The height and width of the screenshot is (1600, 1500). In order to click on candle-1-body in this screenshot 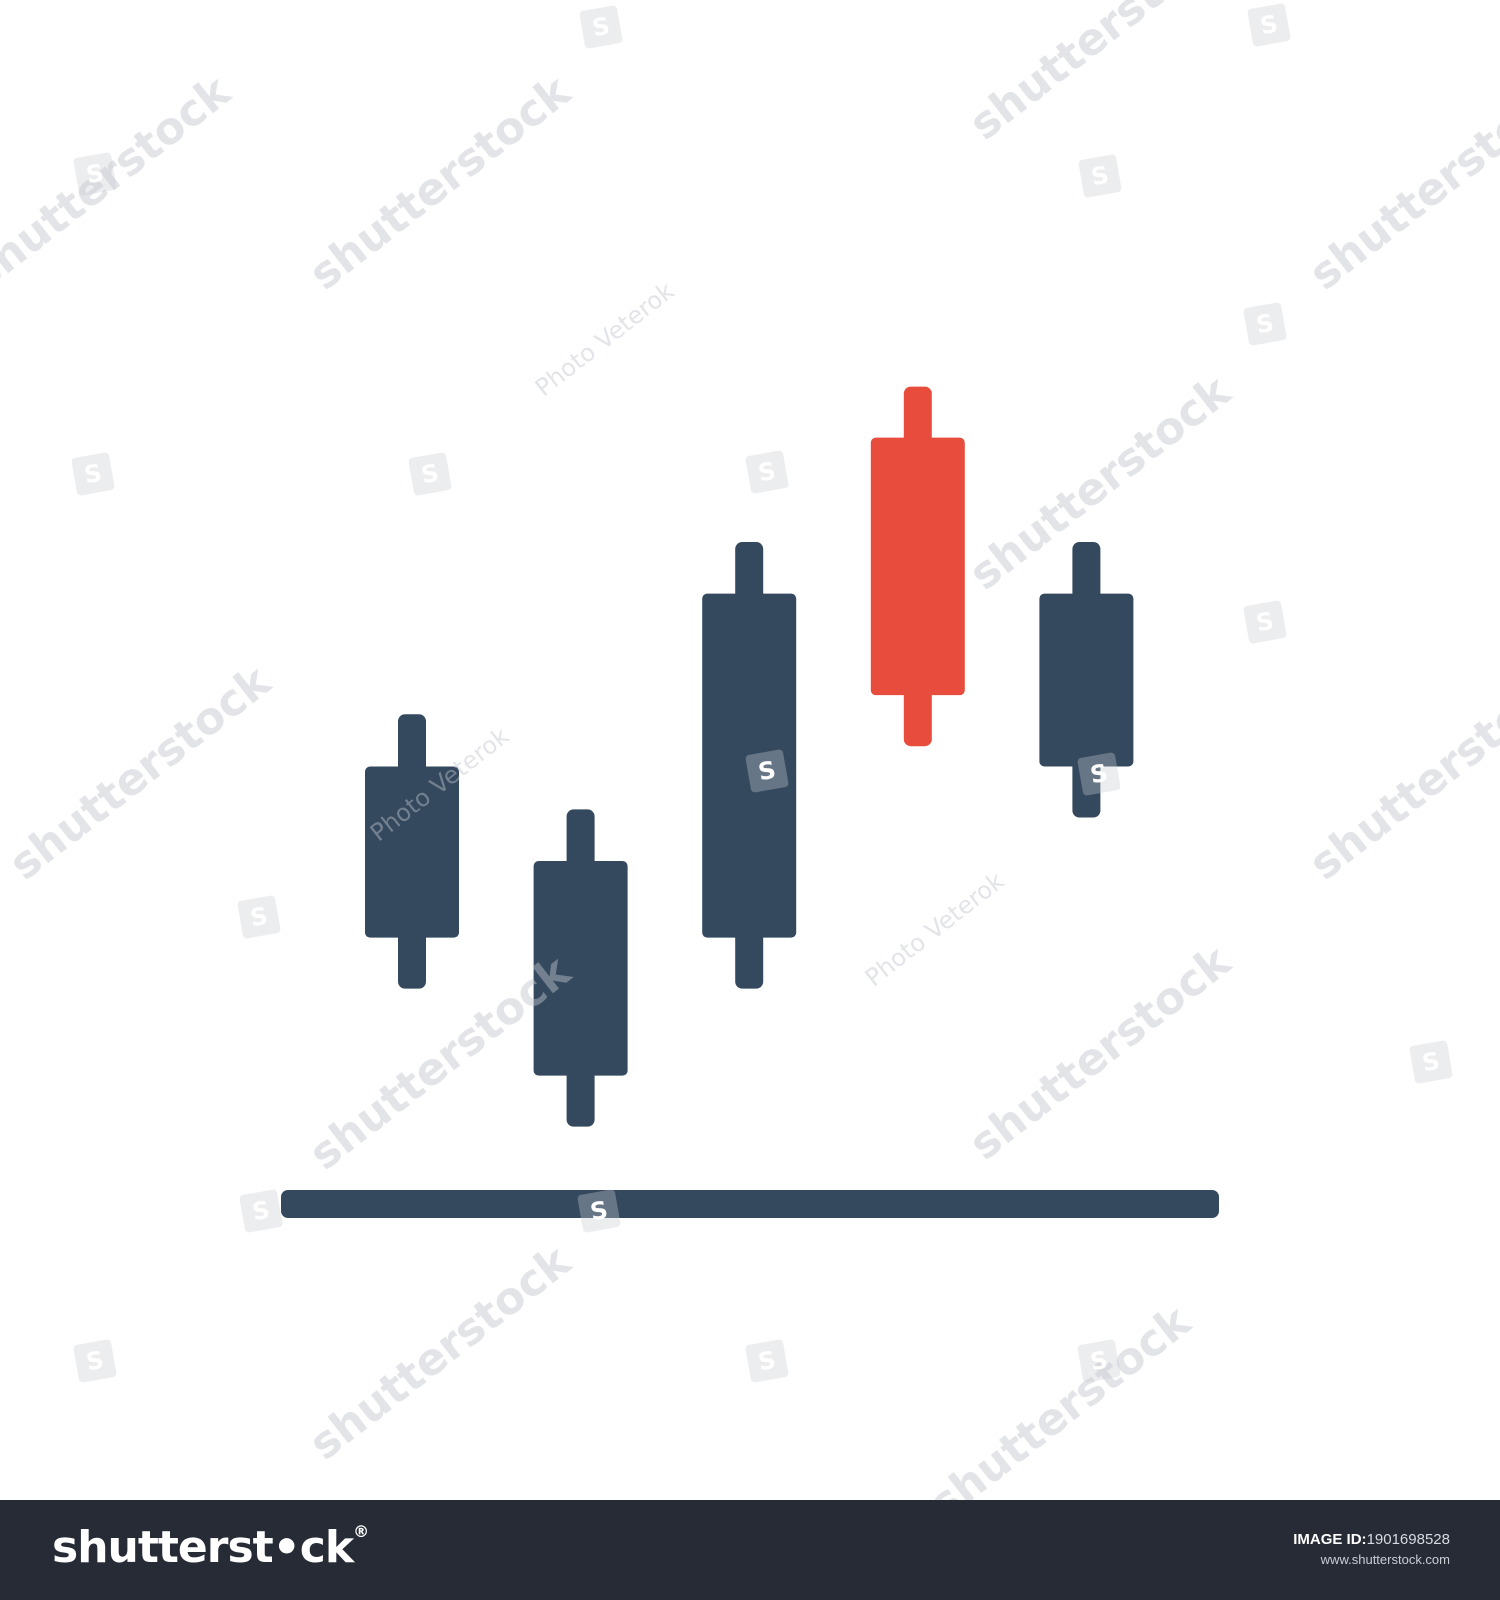, I will do `click(412, 852)`.